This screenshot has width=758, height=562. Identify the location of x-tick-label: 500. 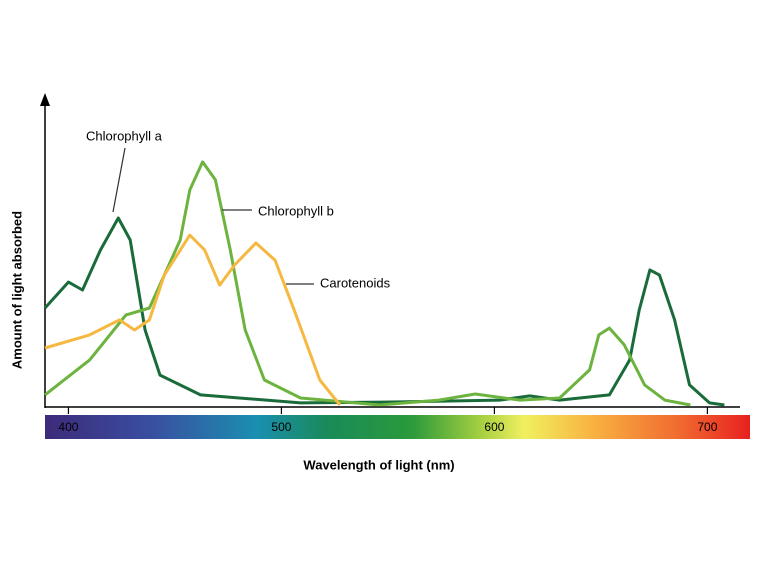
(281, 427).